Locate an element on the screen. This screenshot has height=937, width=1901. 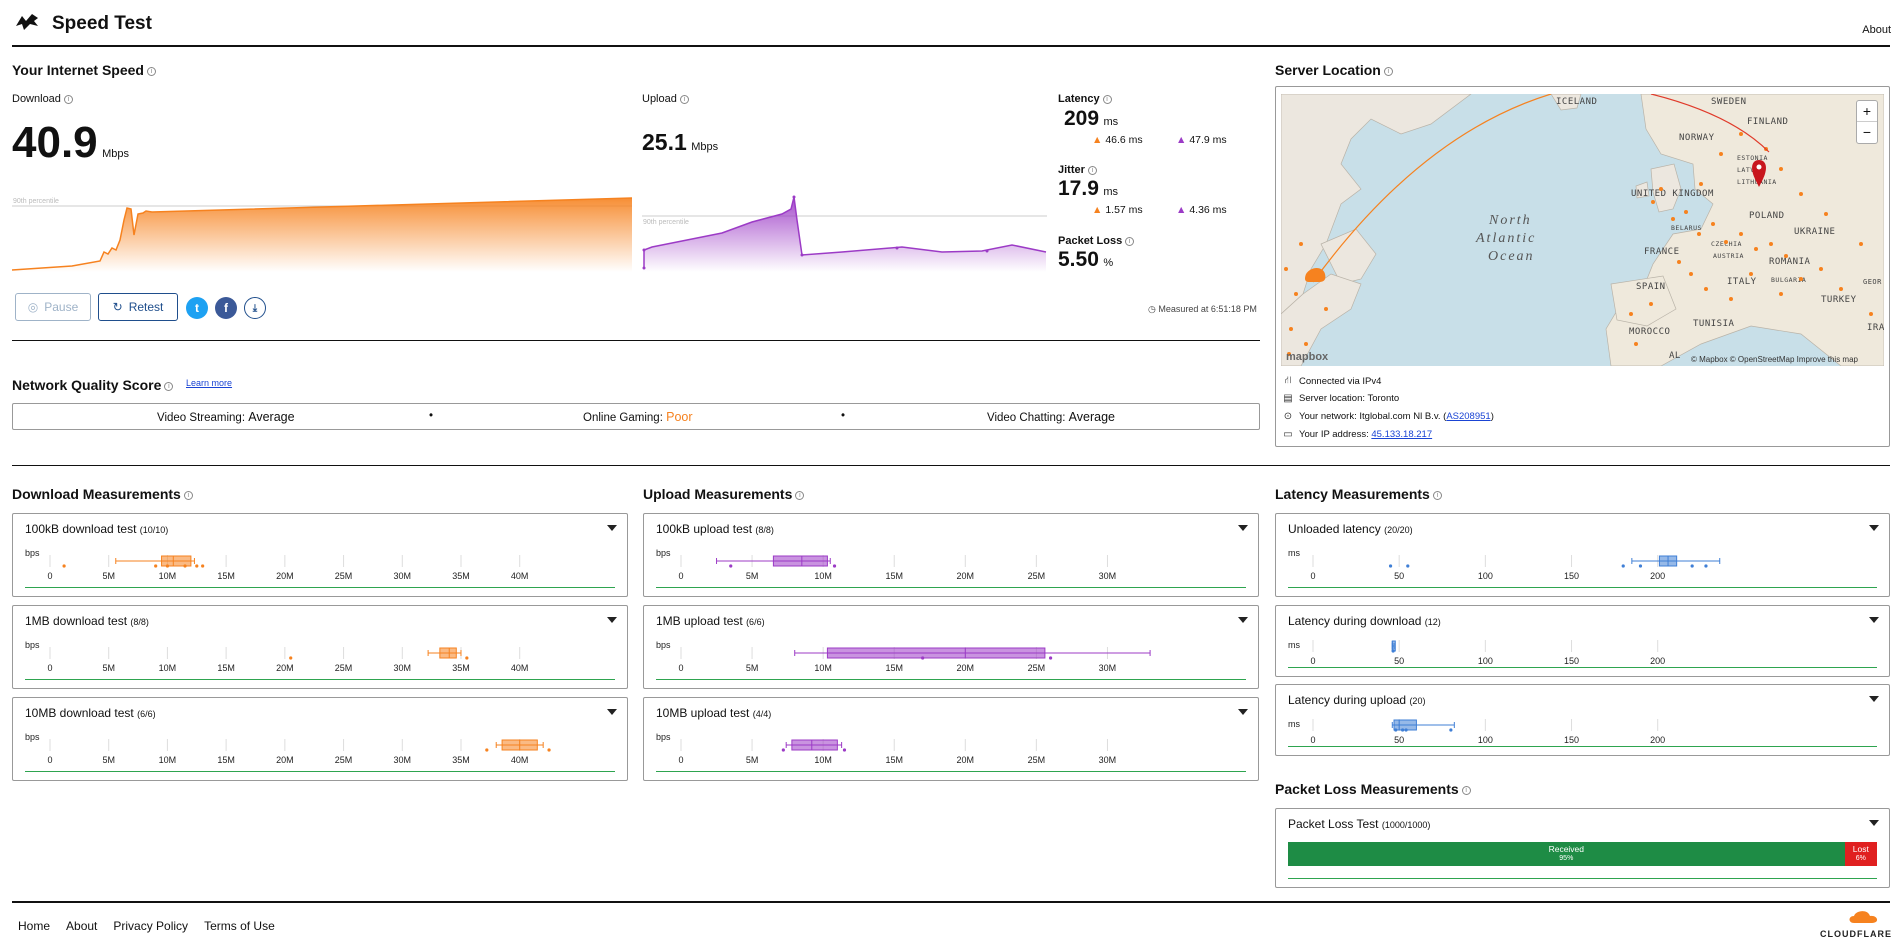
axis-tick-label: 25M is located at coordinates (1037, 576).